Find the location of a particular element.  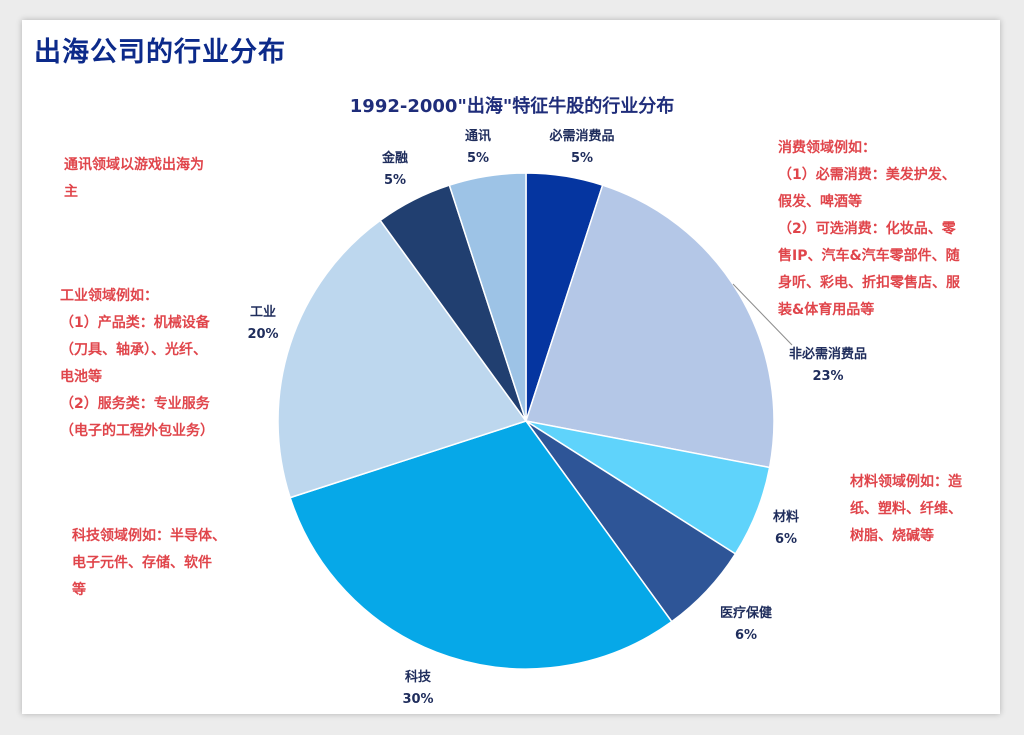

note-telecom-line: 主 is located at coordinates (71, 192).